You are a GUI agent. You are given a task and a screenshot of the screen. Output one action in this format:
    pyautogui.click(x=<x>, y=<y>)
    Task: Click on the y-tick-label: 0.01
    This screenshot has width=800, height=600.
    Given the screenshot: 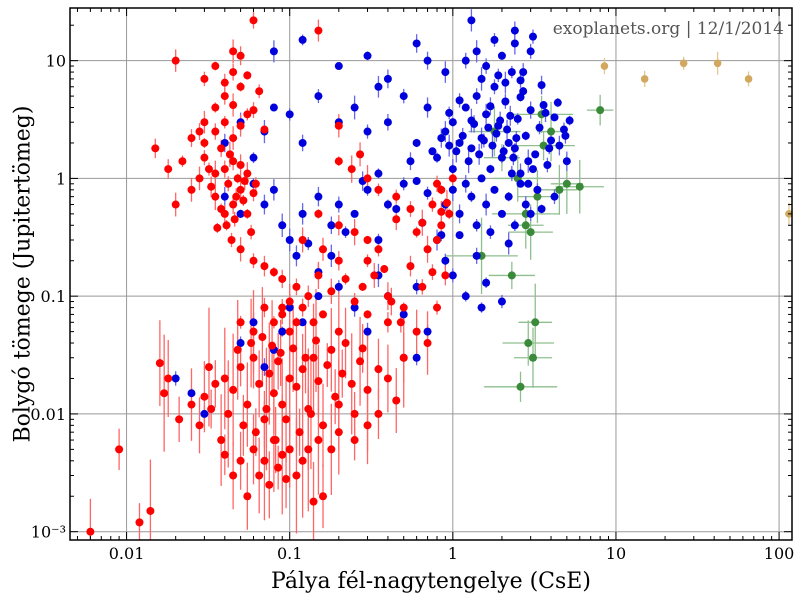 What is the action you would take?
    pyautogui.click(x=48, y=414)
    